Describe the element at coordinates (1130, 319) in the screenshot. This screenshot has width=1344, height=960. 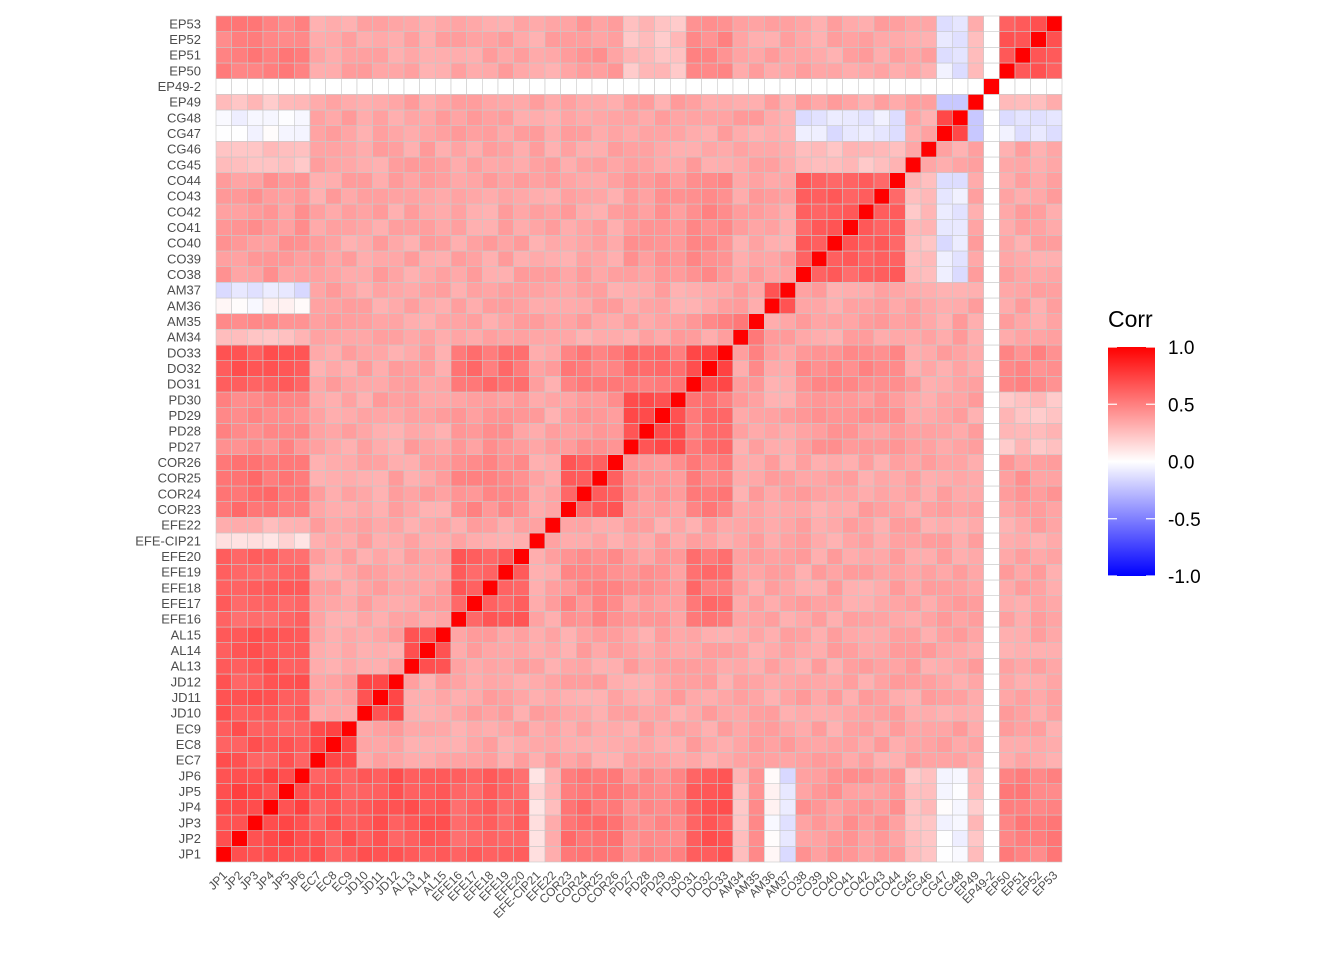
I see `legend-title: Corr` at that location.